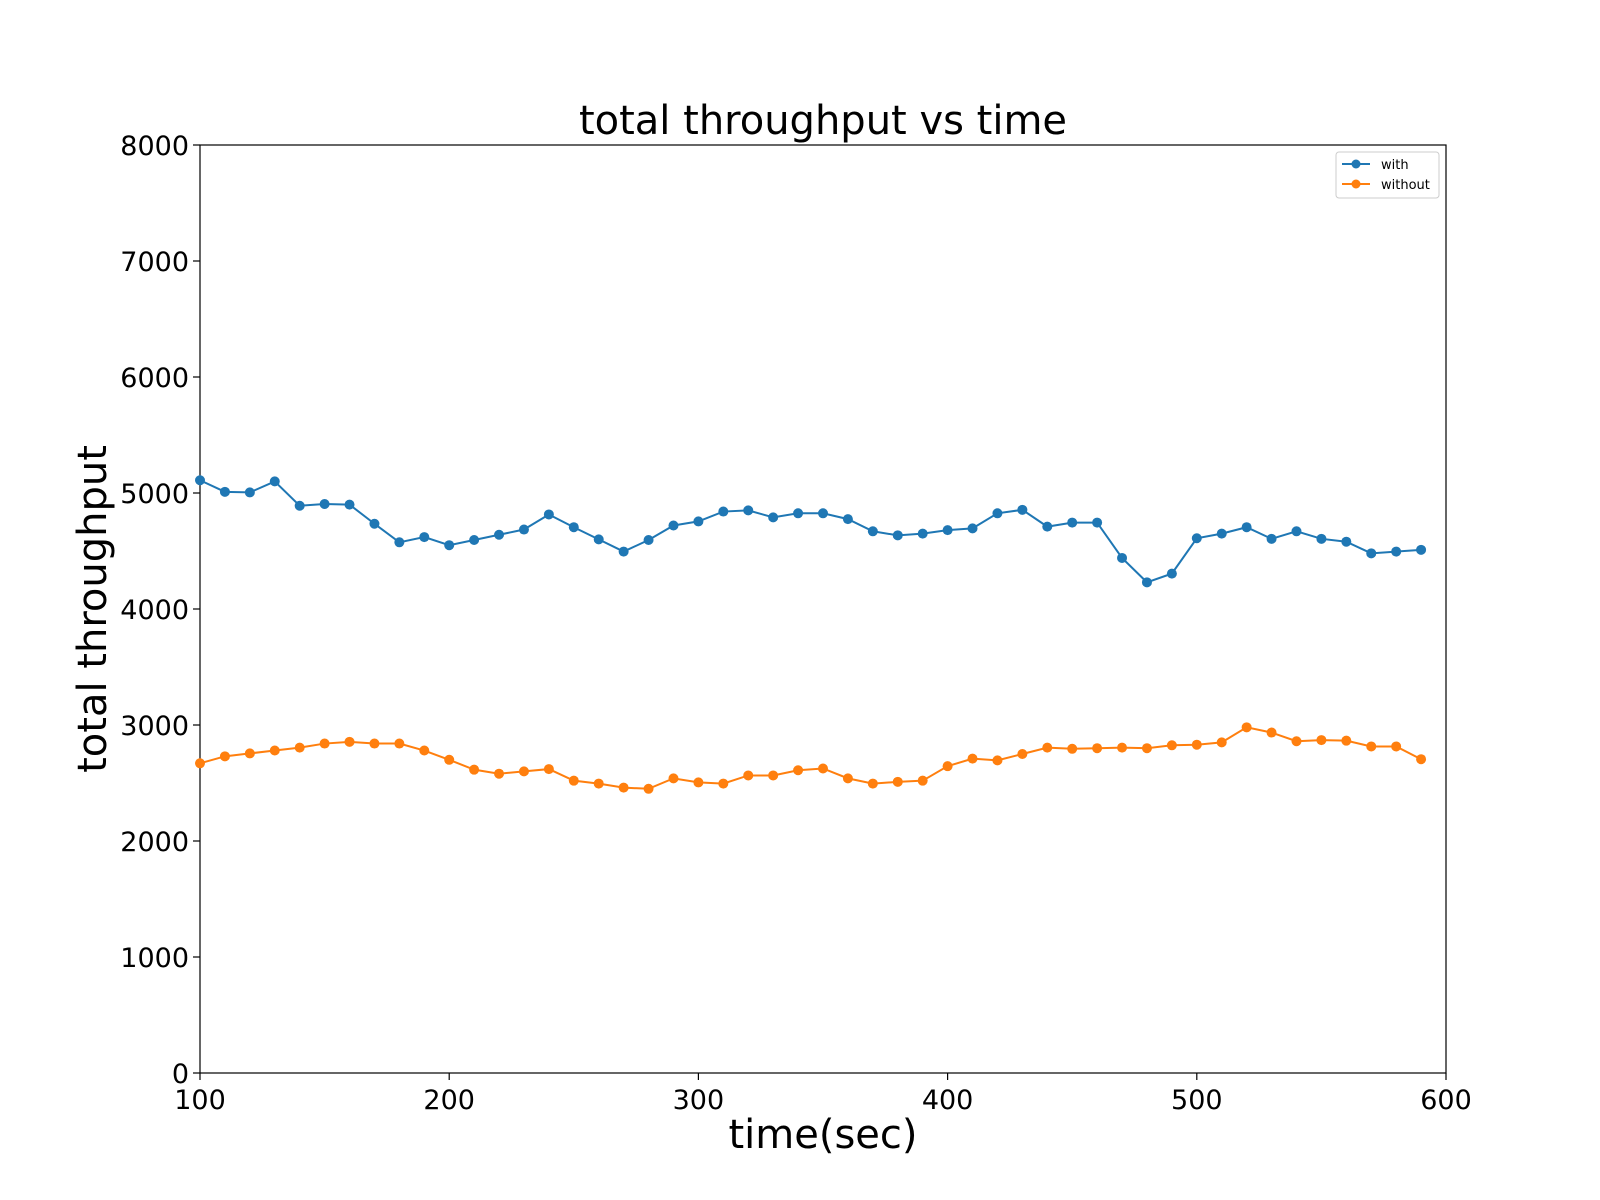 This screenshot has height=1200, width=1600. What do you see at coordinates (154, 842) in the screenshot?
I see `y-tick-label: 2000` at bounding box center [154, 842].